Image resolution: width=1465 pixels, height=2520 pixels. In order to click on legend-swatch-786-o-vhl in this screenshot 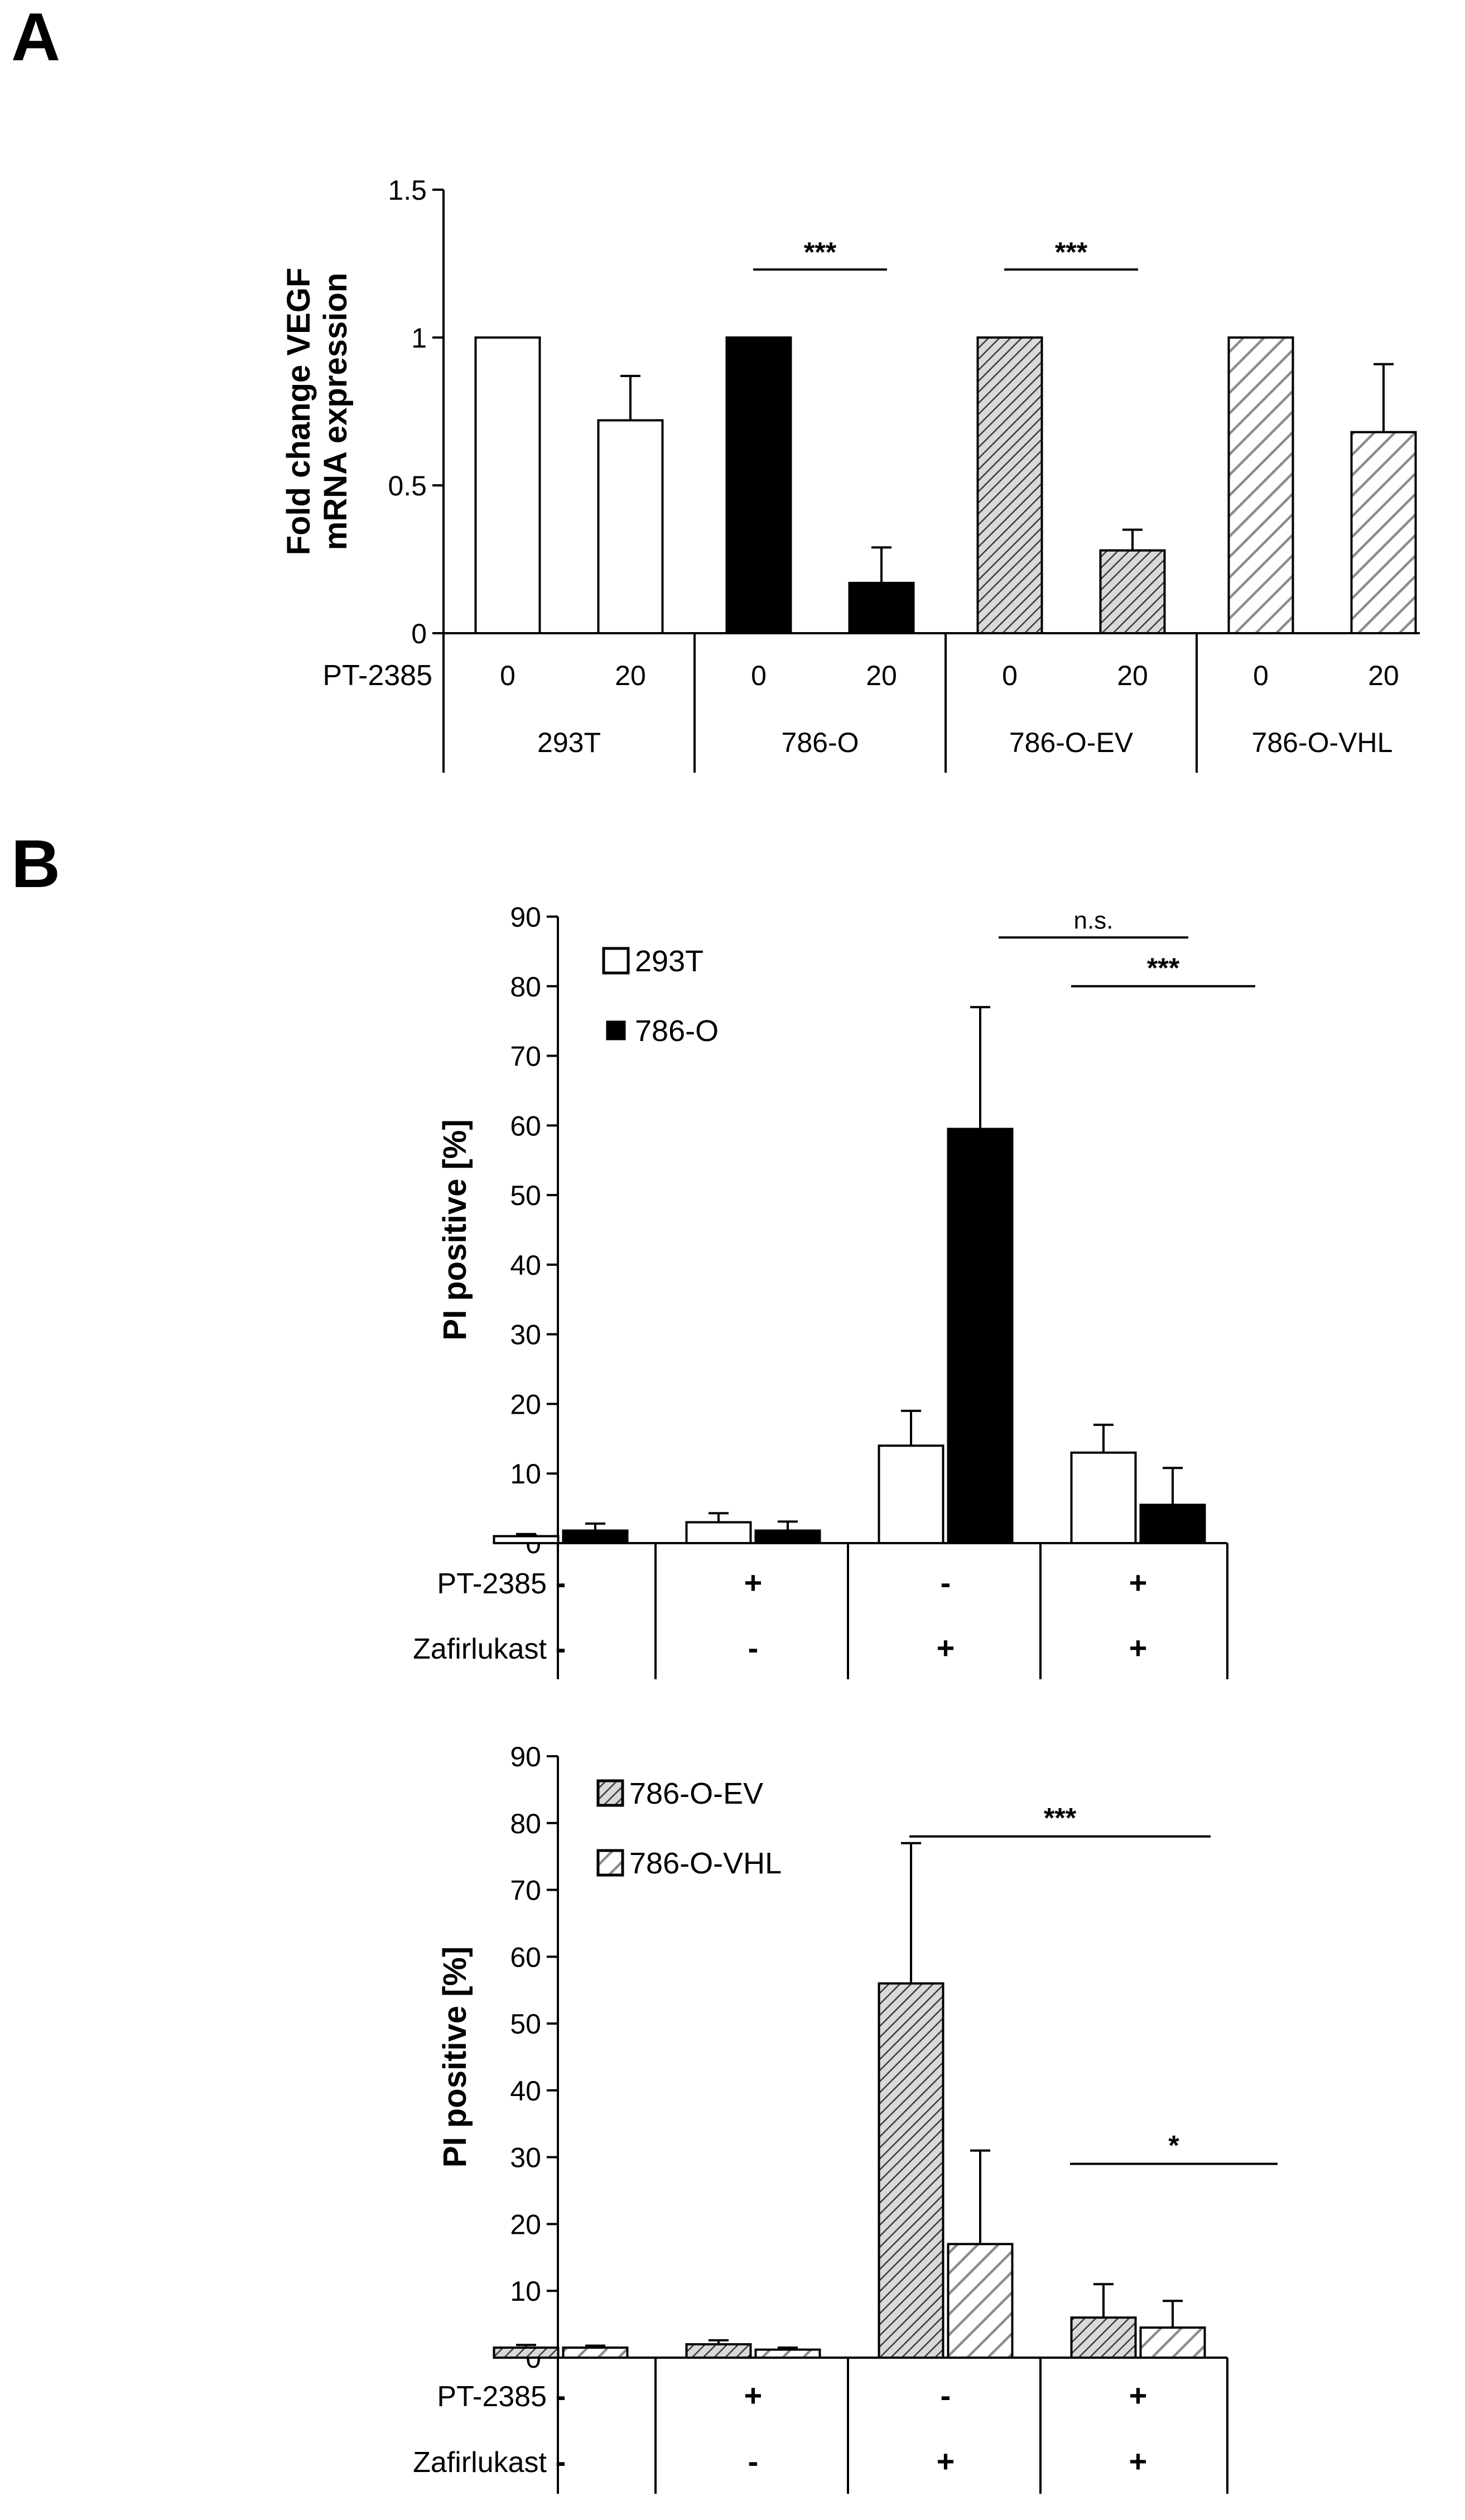, I will do `click(610, 1863)`.